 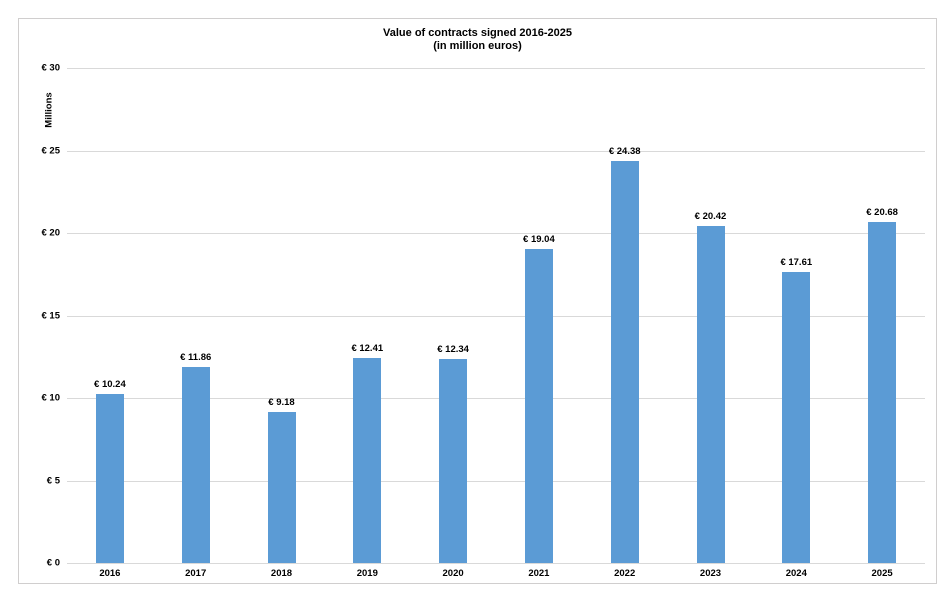 What do you see at coordinates (196, 573) in the screenshot?
I see `x-axis-tick-label: 2017` at bounding box center [196, 573].